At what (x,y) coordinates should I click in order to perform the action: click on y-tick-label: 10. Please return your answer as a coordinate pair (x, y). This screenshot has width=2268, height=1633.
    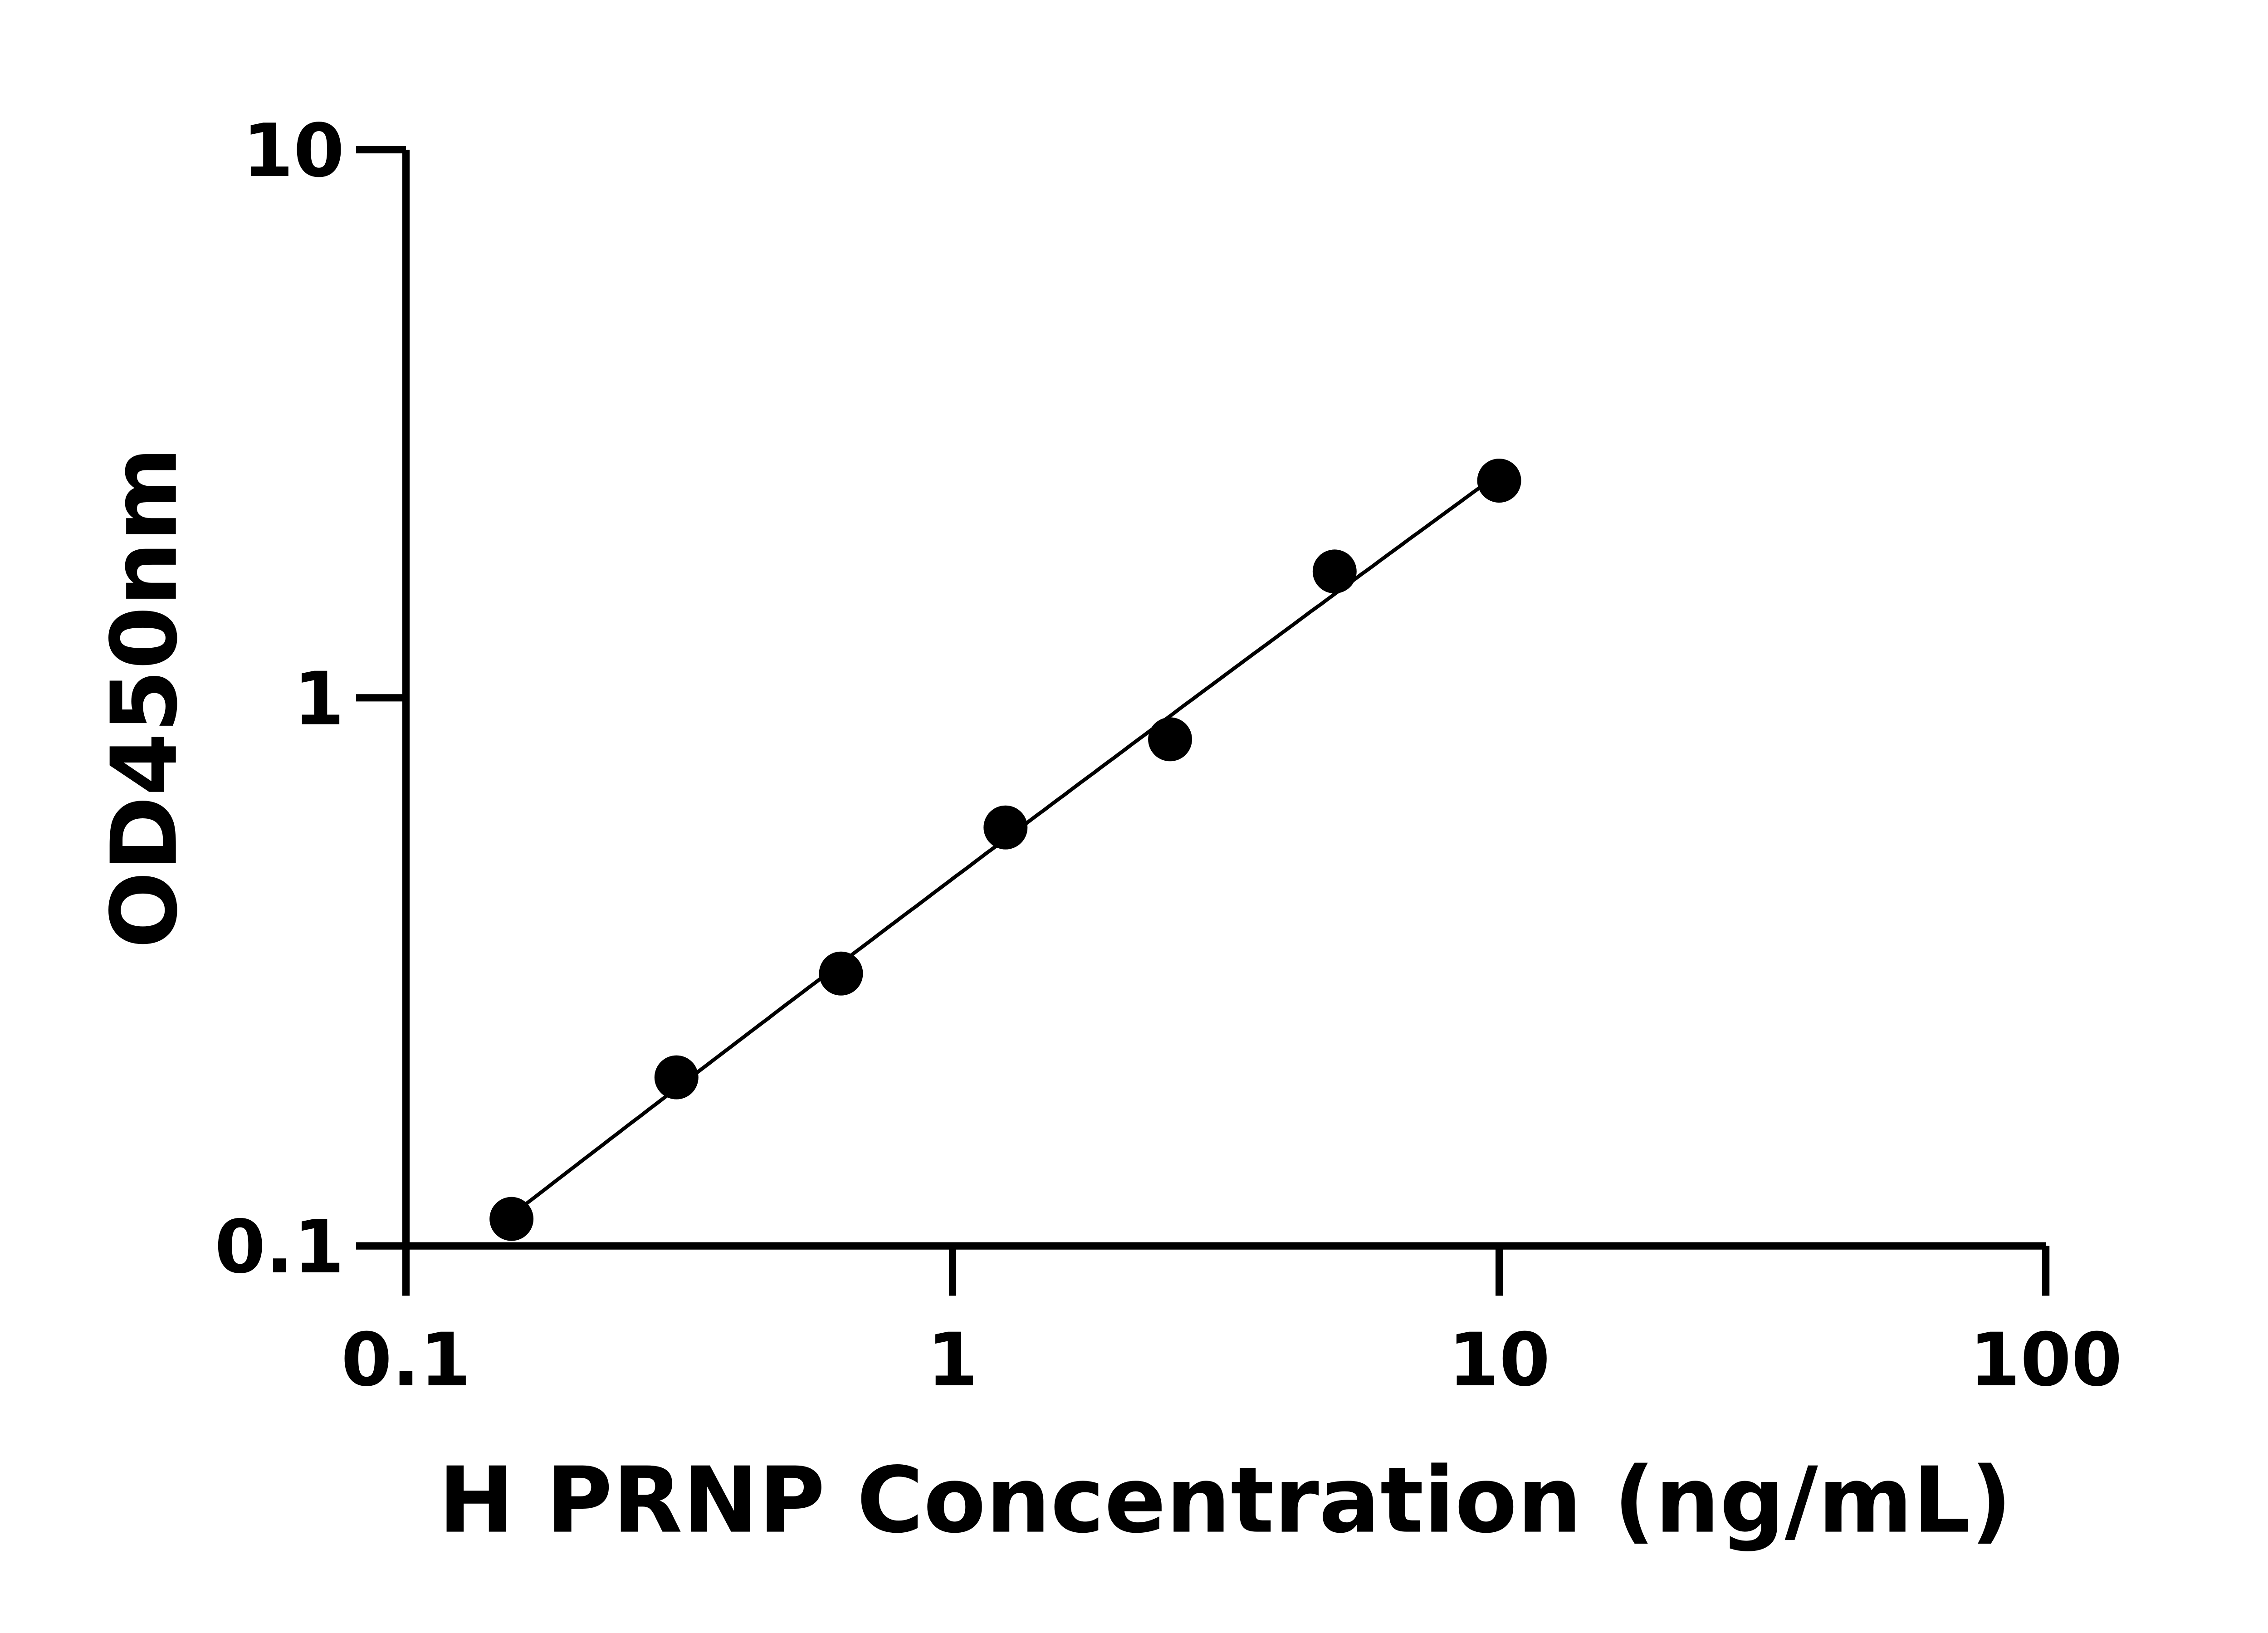
    Looking at the image, I should click on (293, 151).